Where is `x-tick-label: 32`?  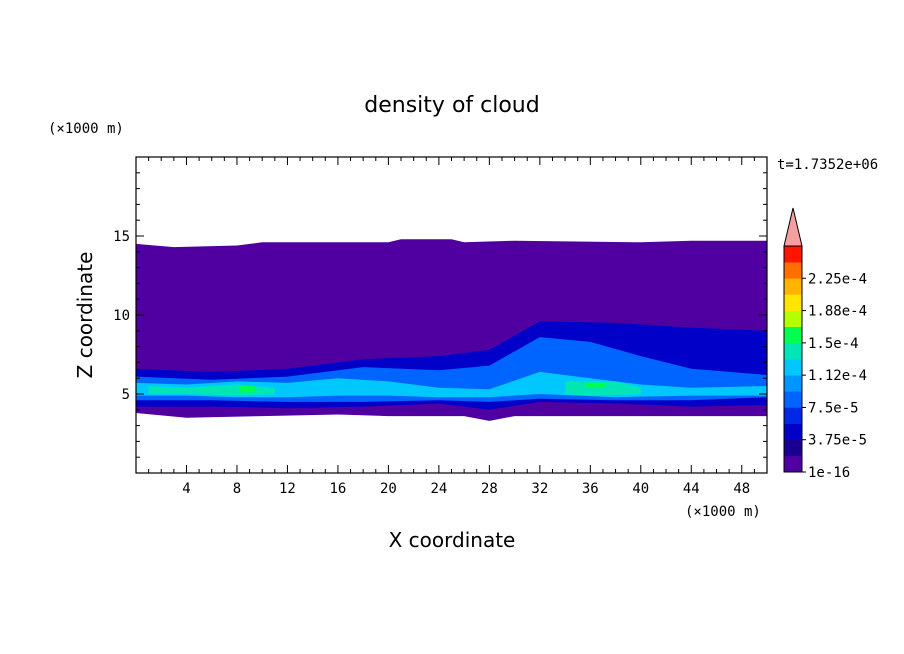
x-tick-label: 32 is located at coordinates (539, 489).